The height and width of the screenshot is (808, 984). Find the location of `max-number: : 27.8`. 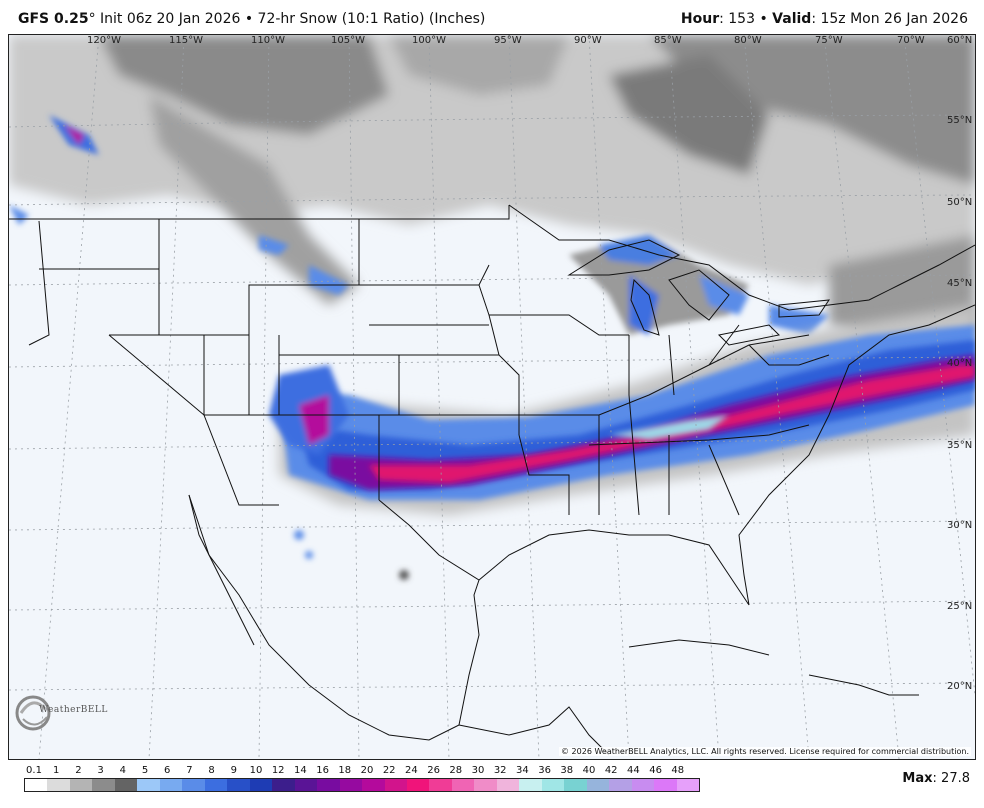

max-number: : 27.8 is located at coordinates (951, 778).